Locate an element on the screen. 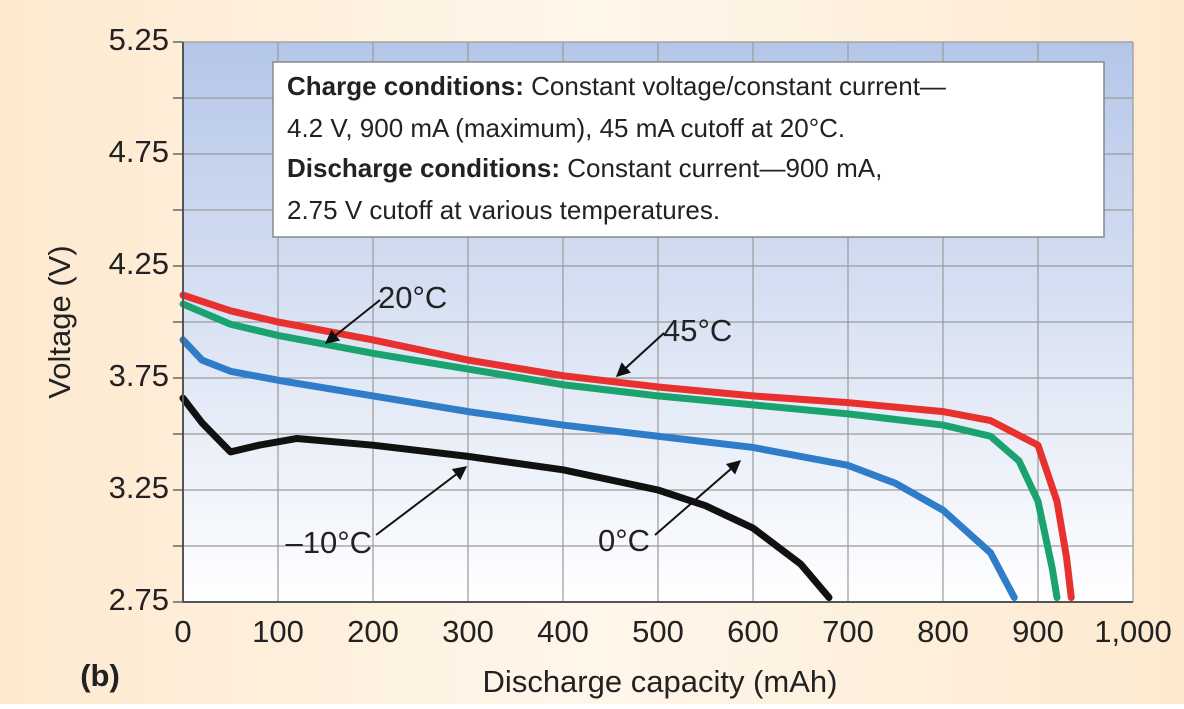  y-tick-label: 2.75 is located at coordinates (139, 599).